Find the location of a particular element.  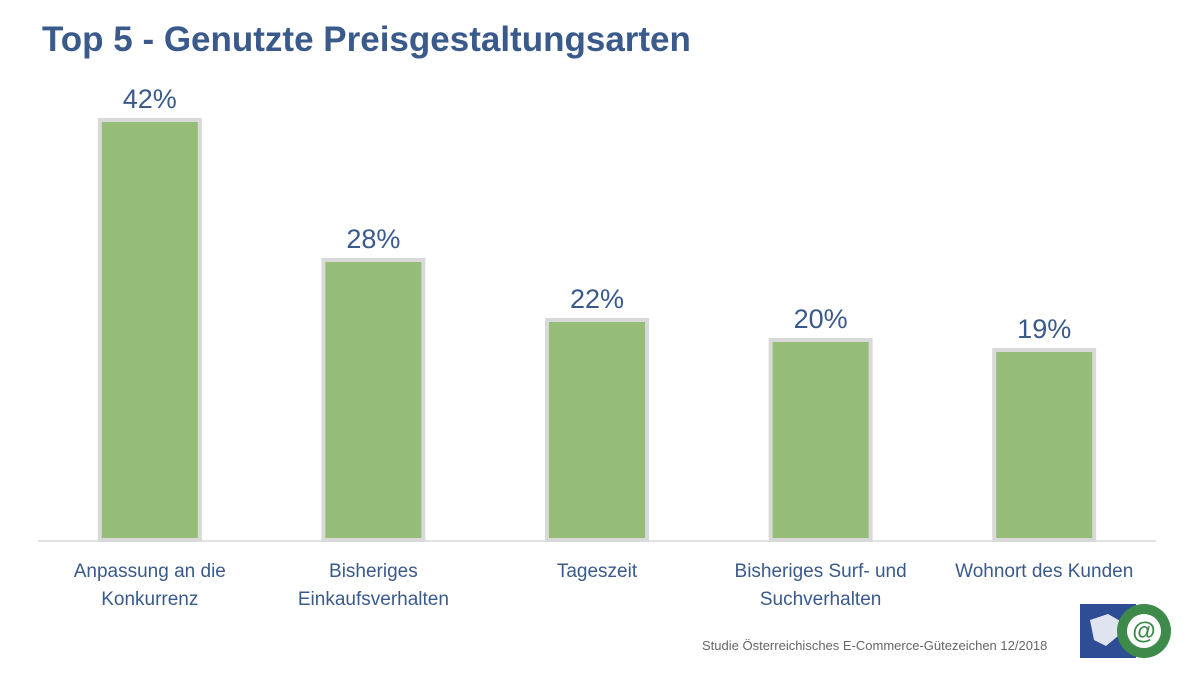

category-label: Einkaufsverhalten is located at coordinates (373, 599).